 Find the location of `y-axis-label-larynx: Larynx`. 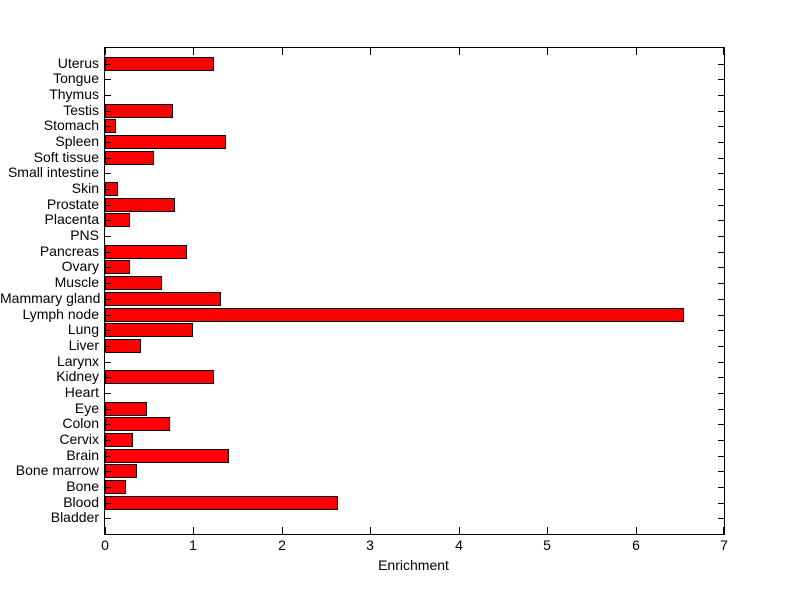

y-axis-label-larynx: Larynx is located at coordinates (77, 361).